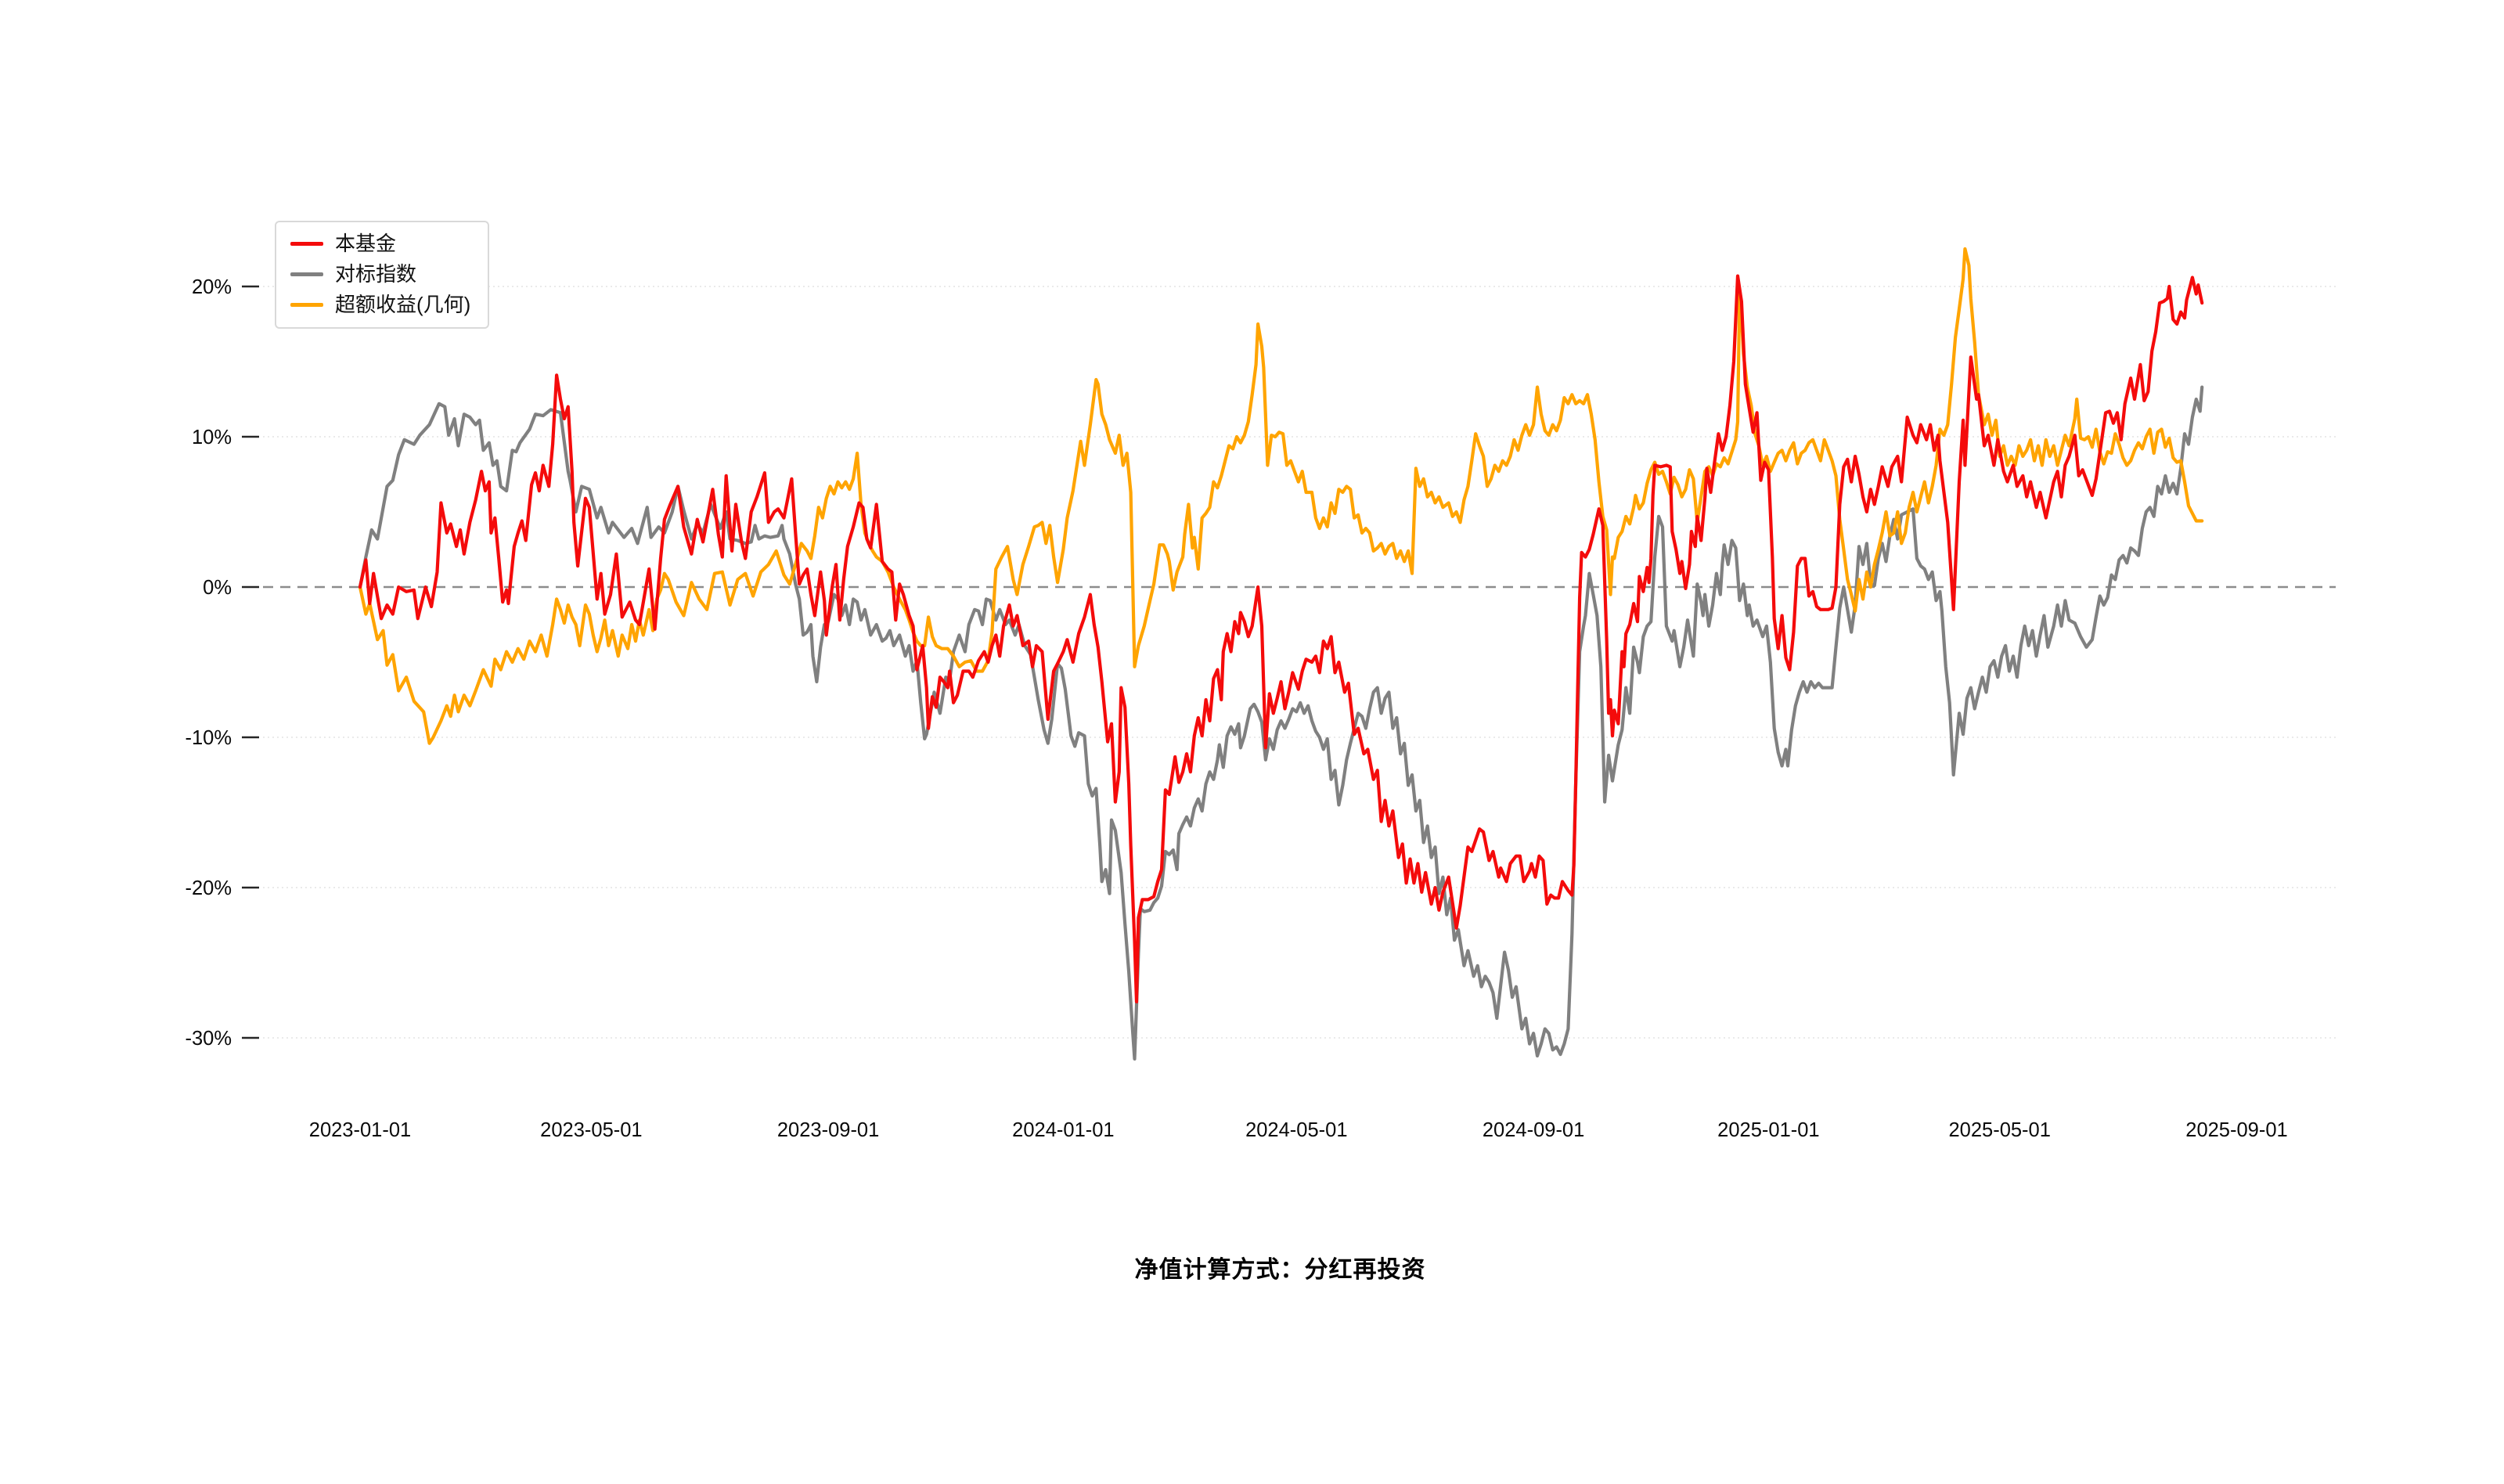  What do you see at coordinates (1533, 1130) in the screenshot?
I see `x-tick-label: 2024-09-01` at bounding box center [1533, 1130].